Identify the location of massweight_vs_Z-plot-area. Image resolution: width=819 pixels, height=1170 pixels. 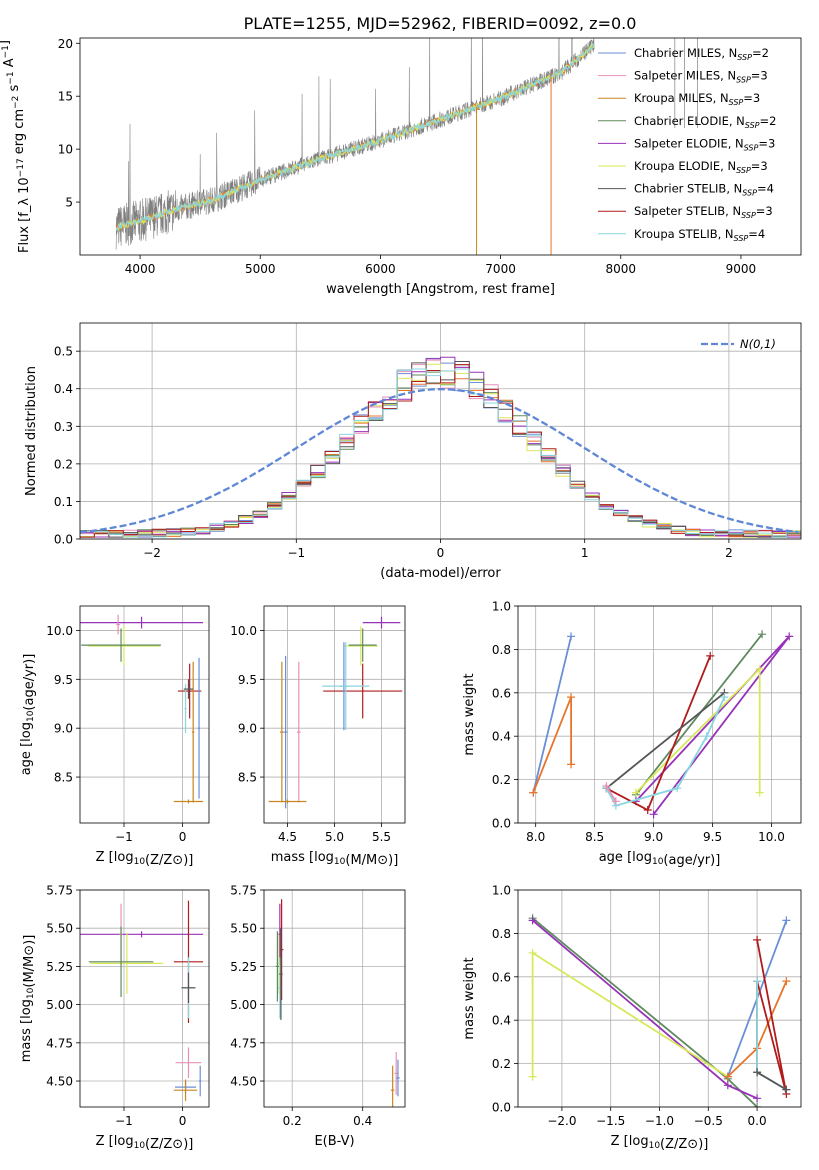
(659, 1010).